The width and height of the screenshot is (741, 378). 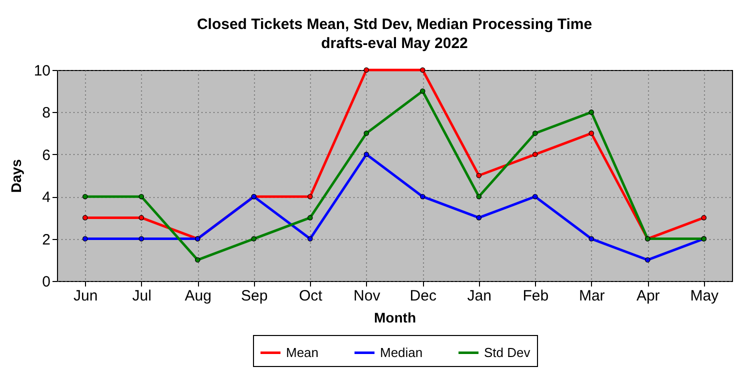 I want to click on chart-subtitle: drafts-eval May 2022, so click(x=394, y=43).